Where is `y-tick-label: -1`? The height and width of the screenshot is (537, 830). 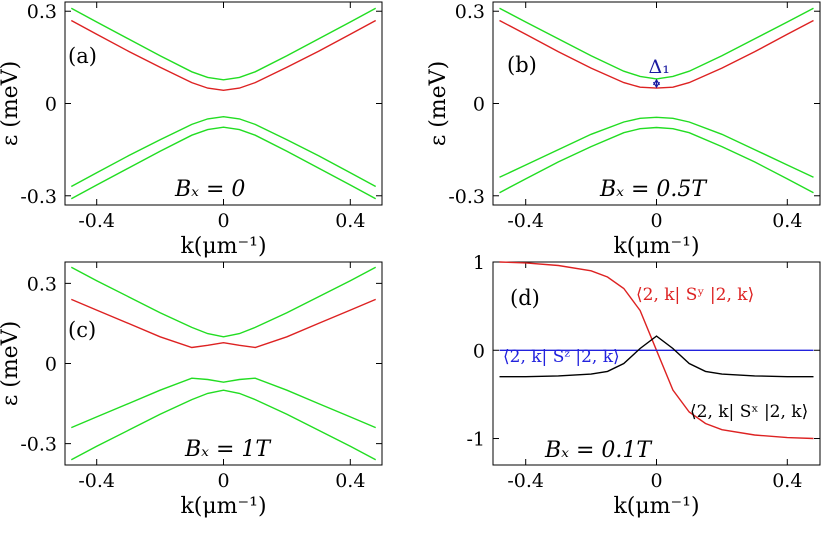 y-tick-label: -1 is located at coordinates (475, 440).